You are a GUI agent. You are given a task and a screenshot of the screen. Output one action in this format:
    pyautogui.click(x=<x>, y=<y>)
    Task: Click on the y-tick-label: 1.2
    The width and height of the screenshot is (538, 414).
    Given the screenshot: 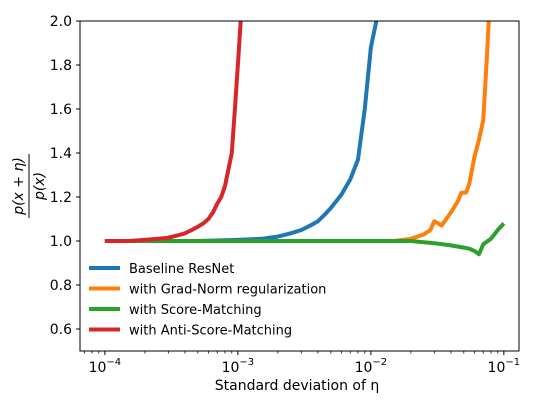 What is the action you would take?
    pyautogui.click(x=61, y=198)
    